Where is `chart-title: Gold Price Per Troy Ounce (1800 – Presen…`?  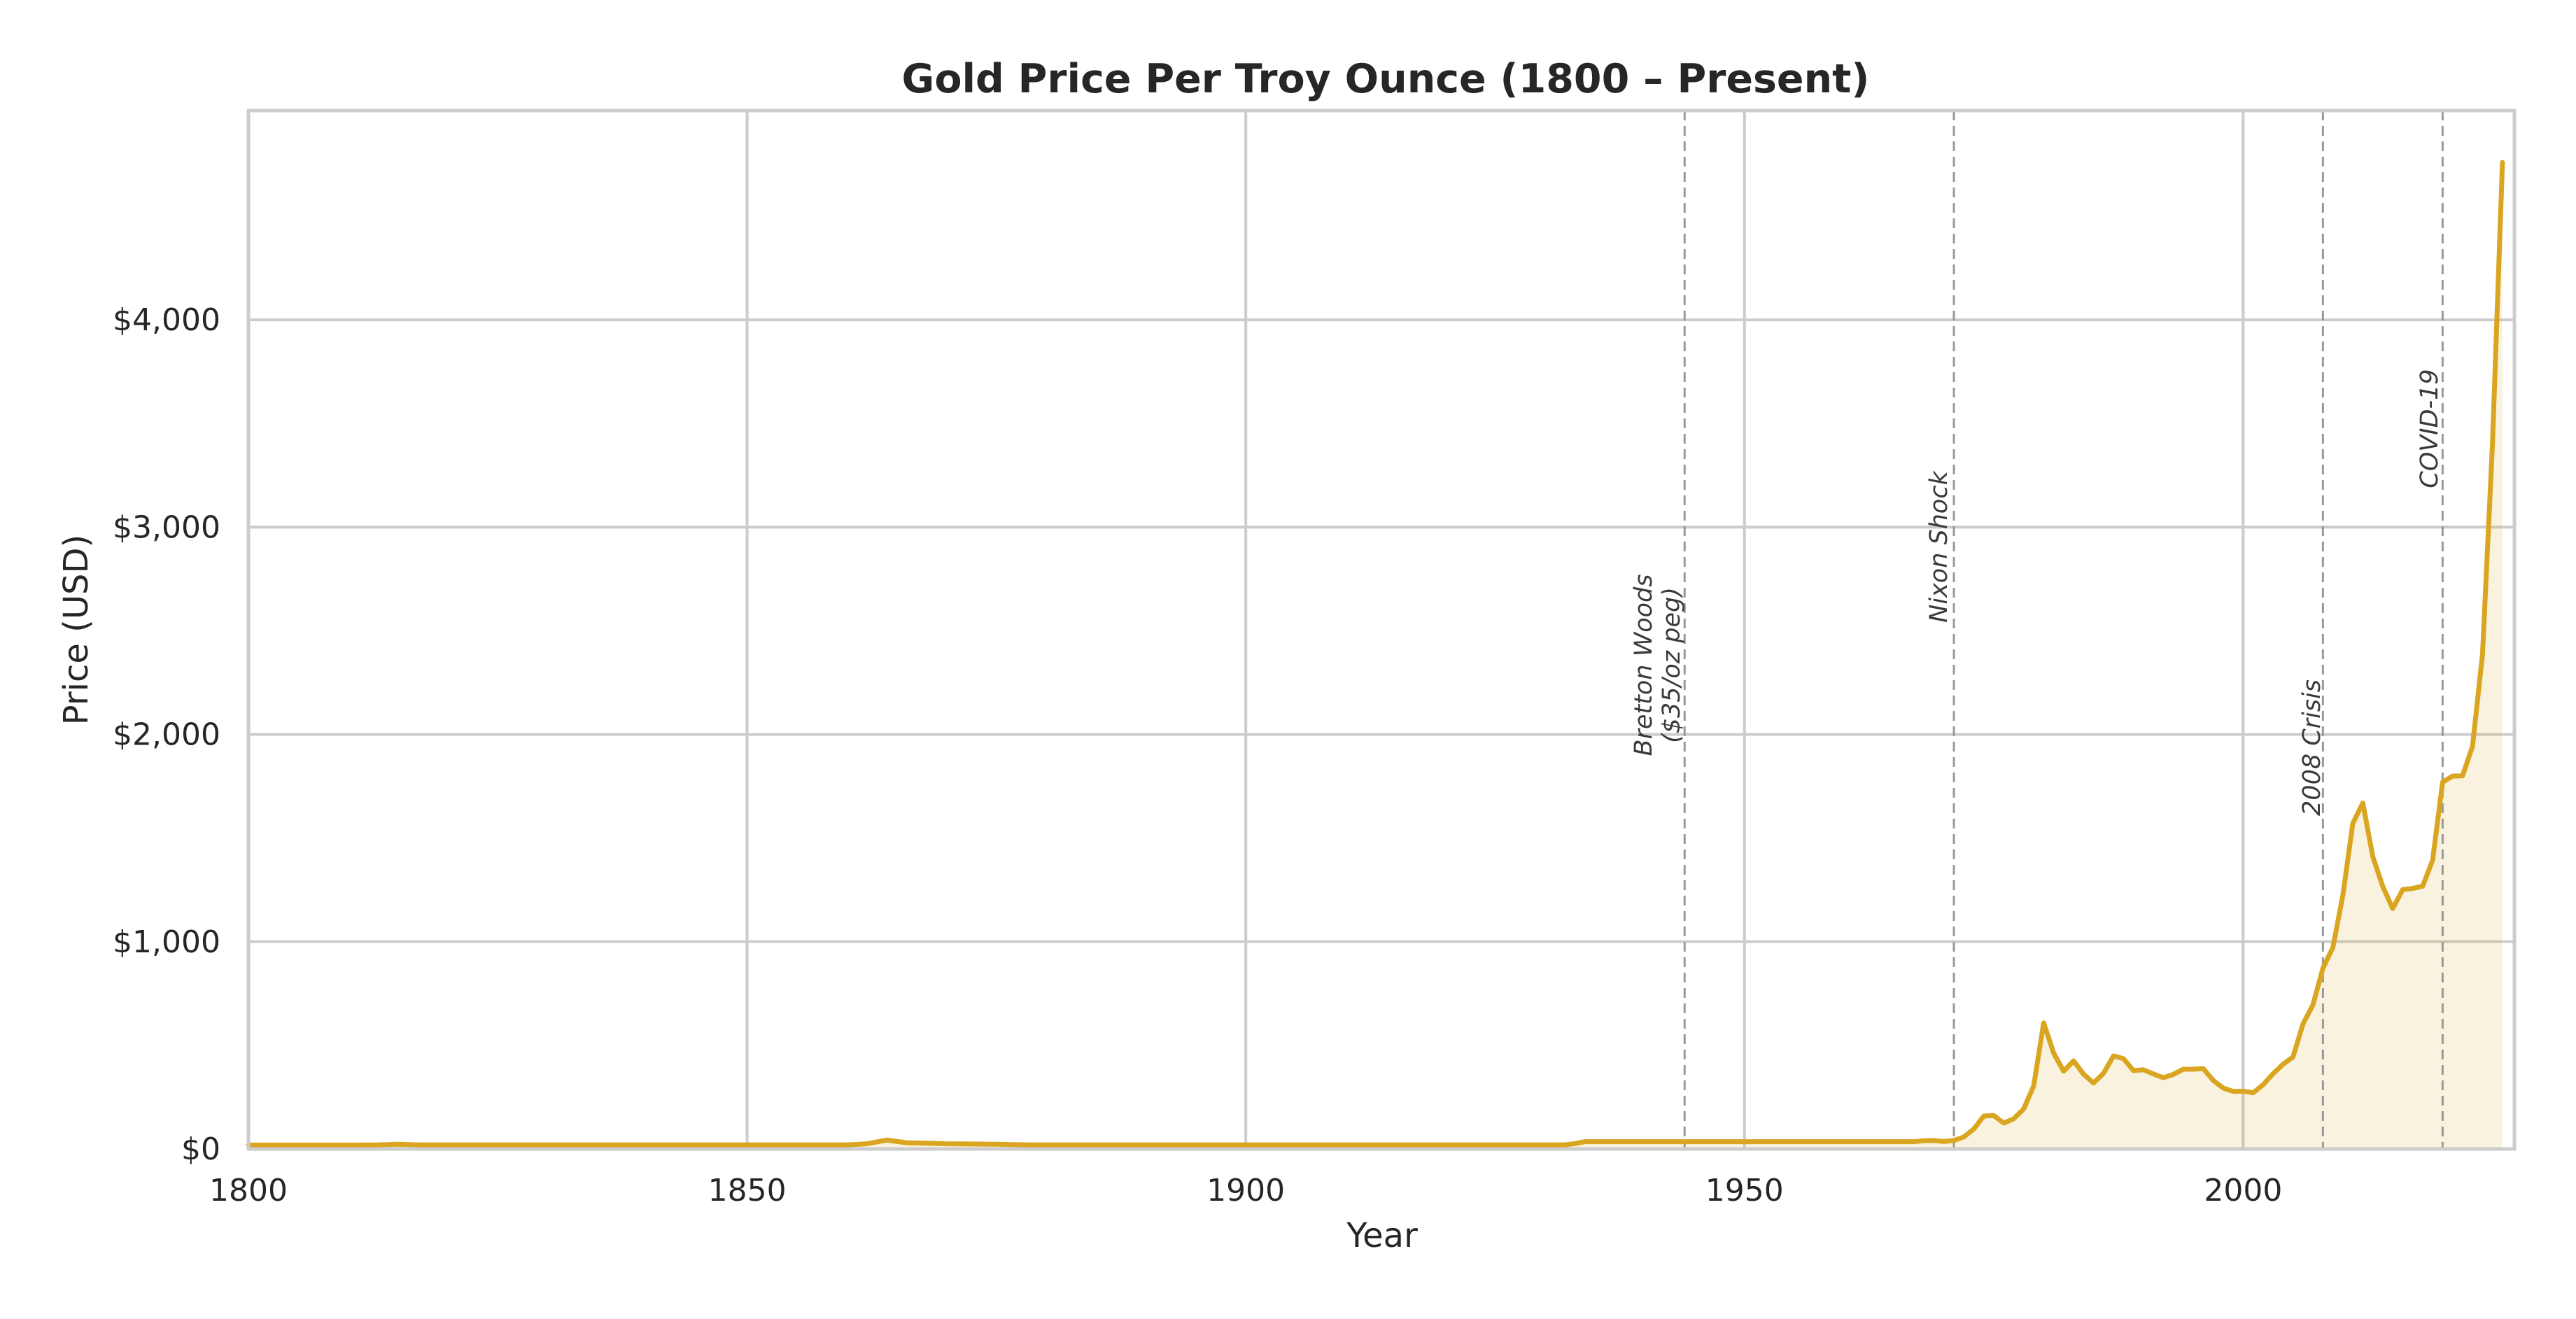 chart-title: Gold Price Per Troy Ounce (1800 – Presen… is located at coordinates (1386, 79).